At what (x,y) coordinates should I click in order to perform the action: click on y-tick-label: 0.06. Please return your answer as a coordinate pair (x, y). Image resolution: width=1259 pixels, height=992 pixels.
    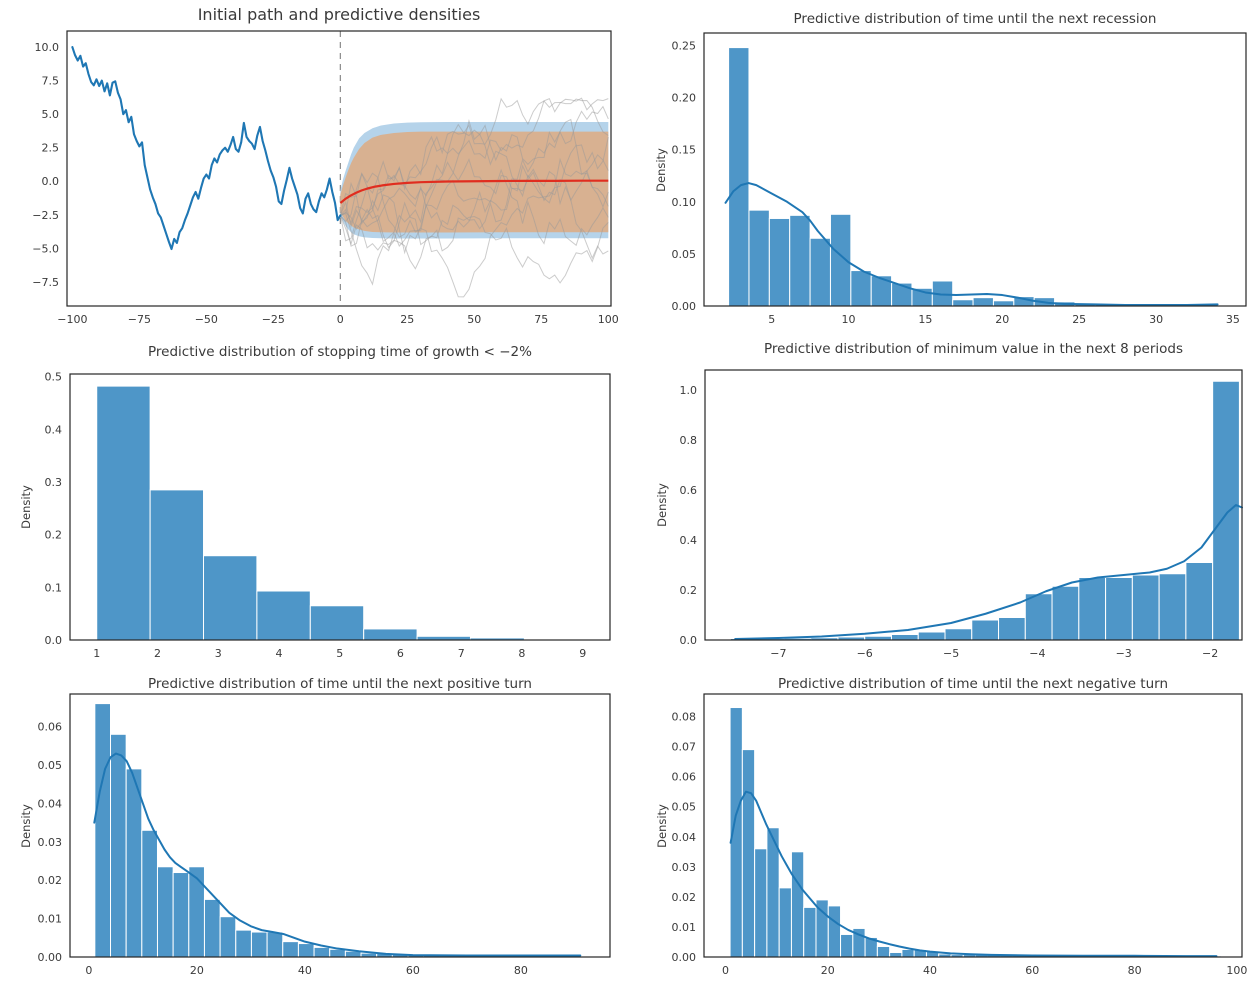
    Looking at the image, I should click on (684, 777).